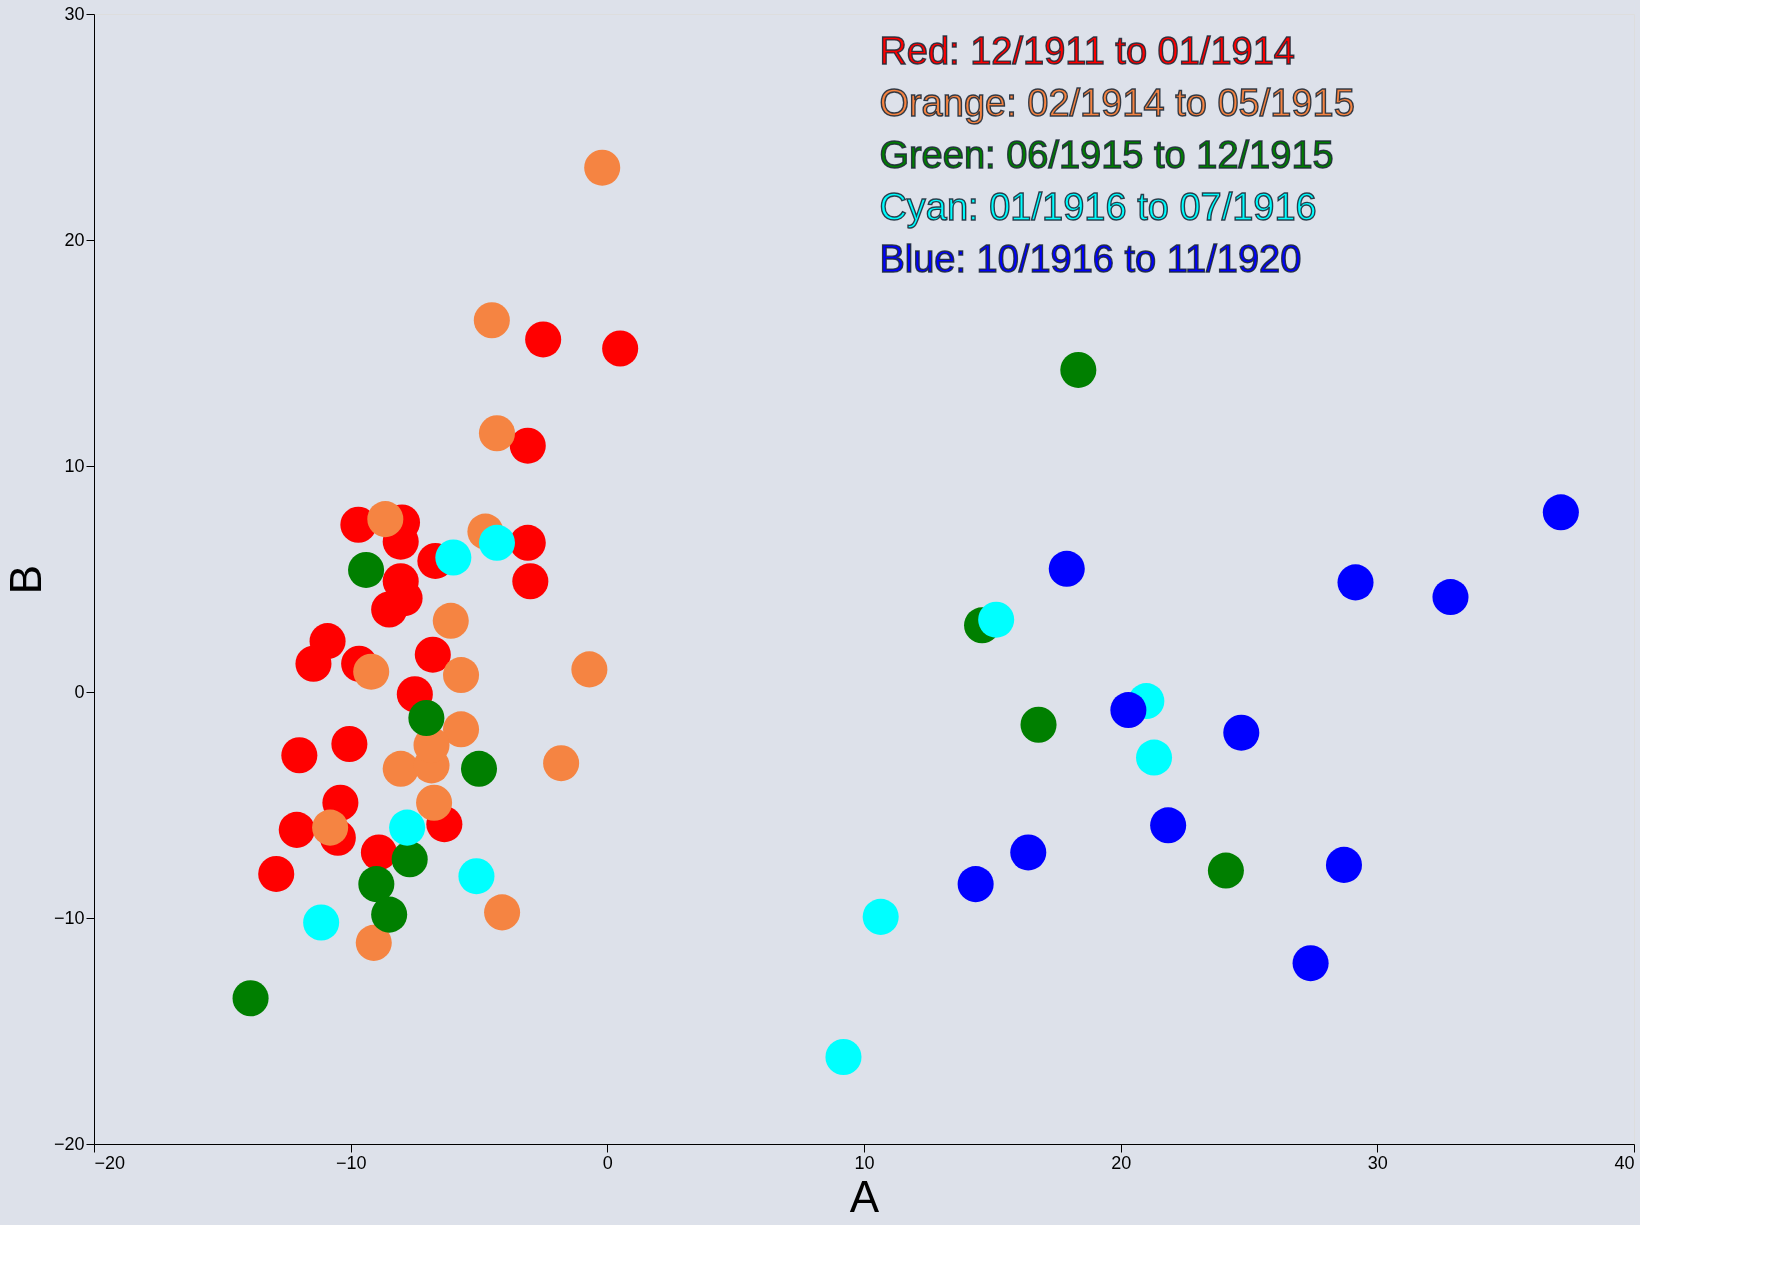 This screenshot has width=1765, height=1282. Describe the element at coordinates (864, 1196) in the screenshot. I see `x-axis-title: A` at that location.